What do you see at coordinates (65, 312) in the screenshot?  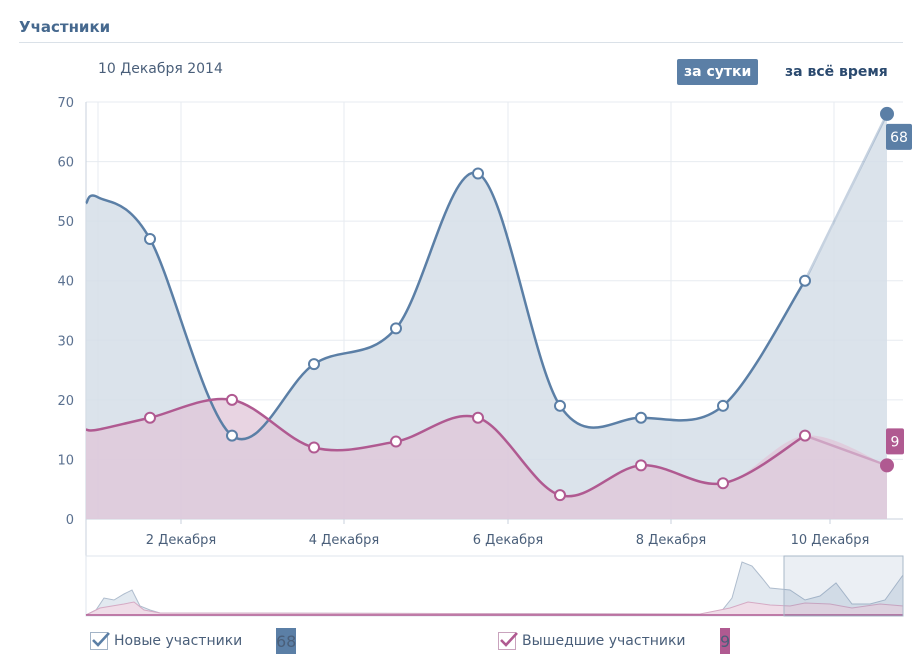 I see `y-axis-ticks: 0 10 20 30 40 50 60 70` at bounding box center [65, 312].